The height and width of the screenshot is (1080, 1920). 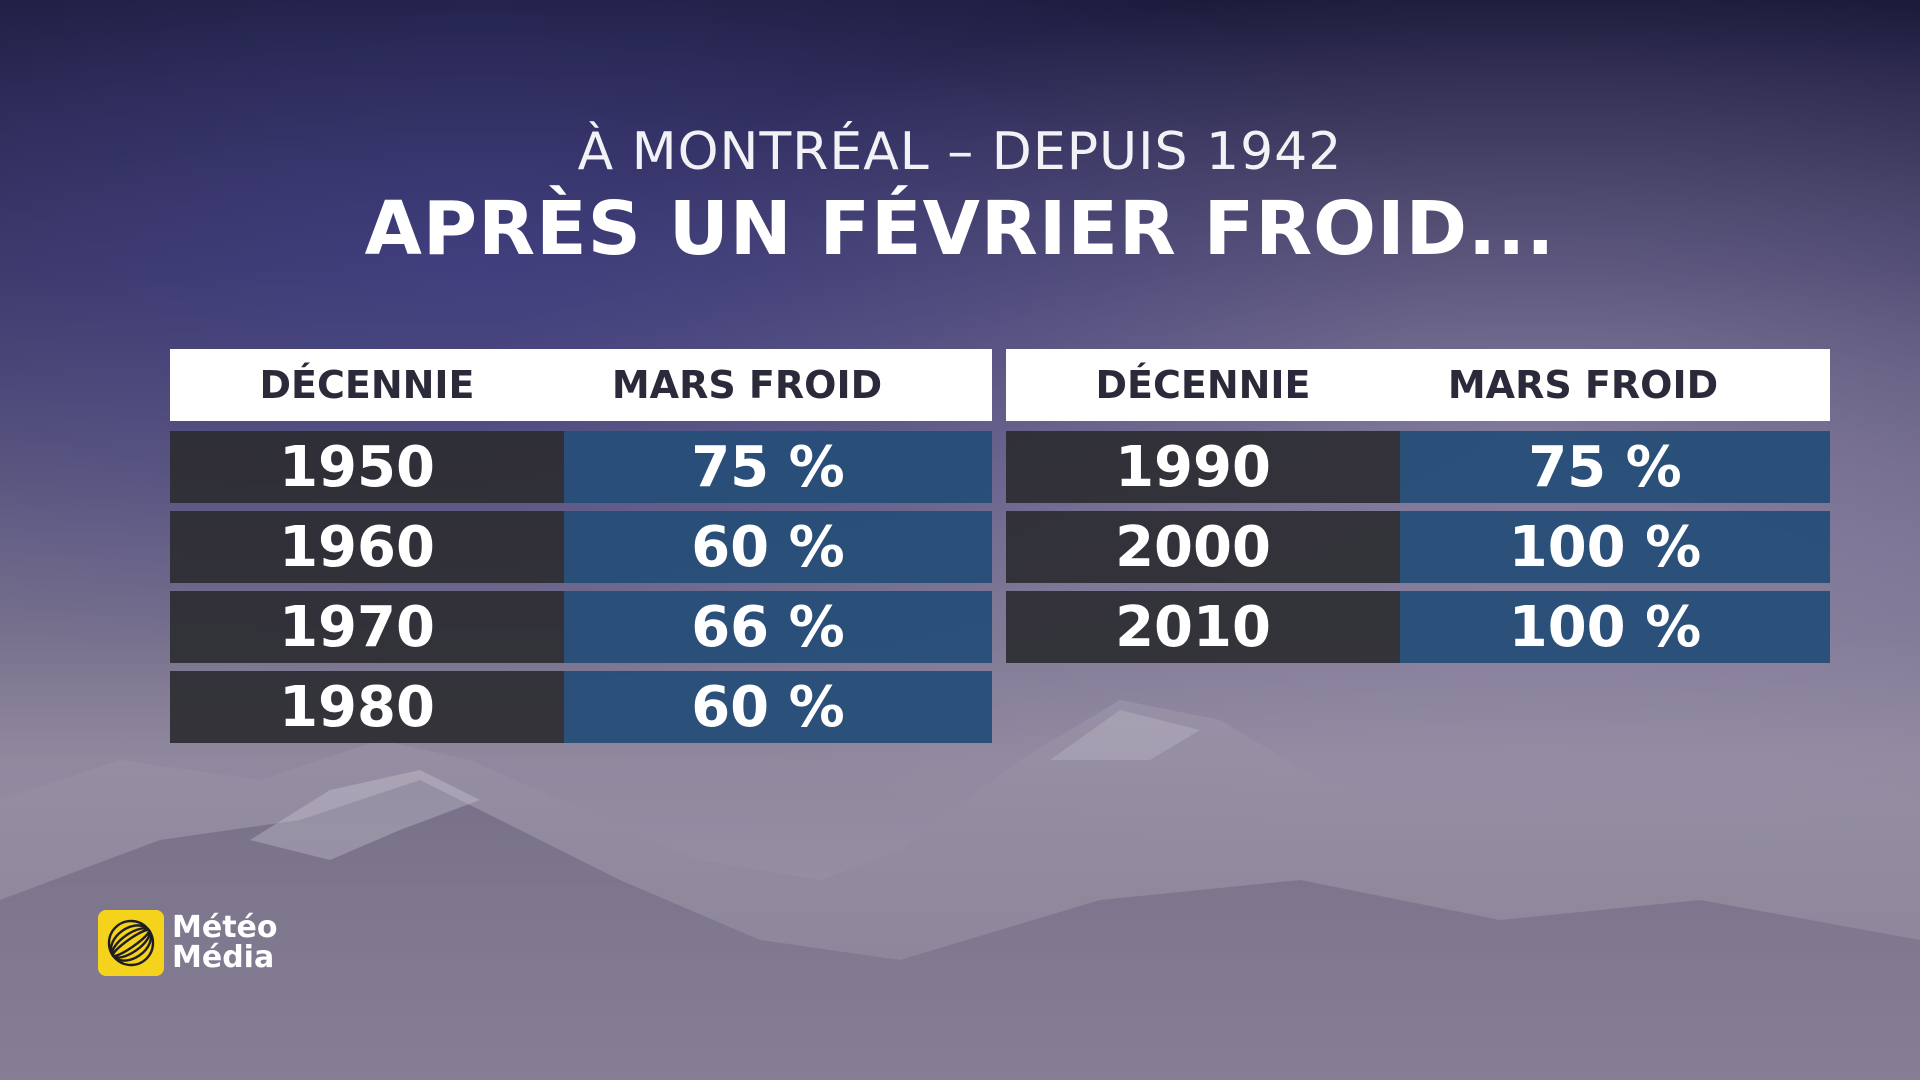 I want to click on decade-cell: 1950, so click(x=367, y=467).